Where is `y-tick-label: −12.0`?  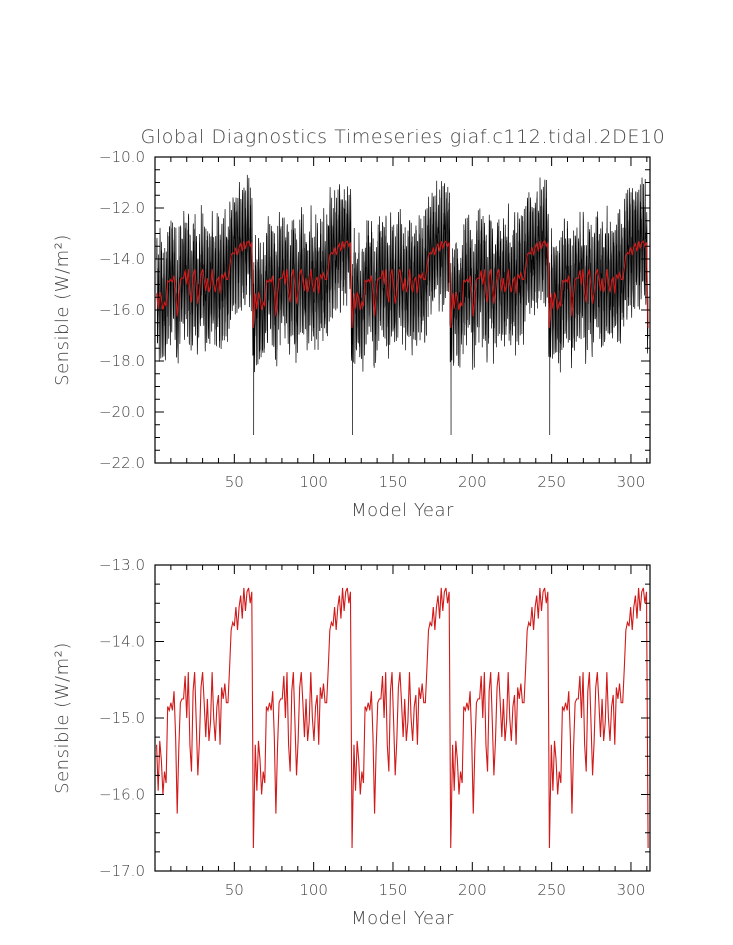 y-tick-label: −12.0 is located at coordinates (122, 208).